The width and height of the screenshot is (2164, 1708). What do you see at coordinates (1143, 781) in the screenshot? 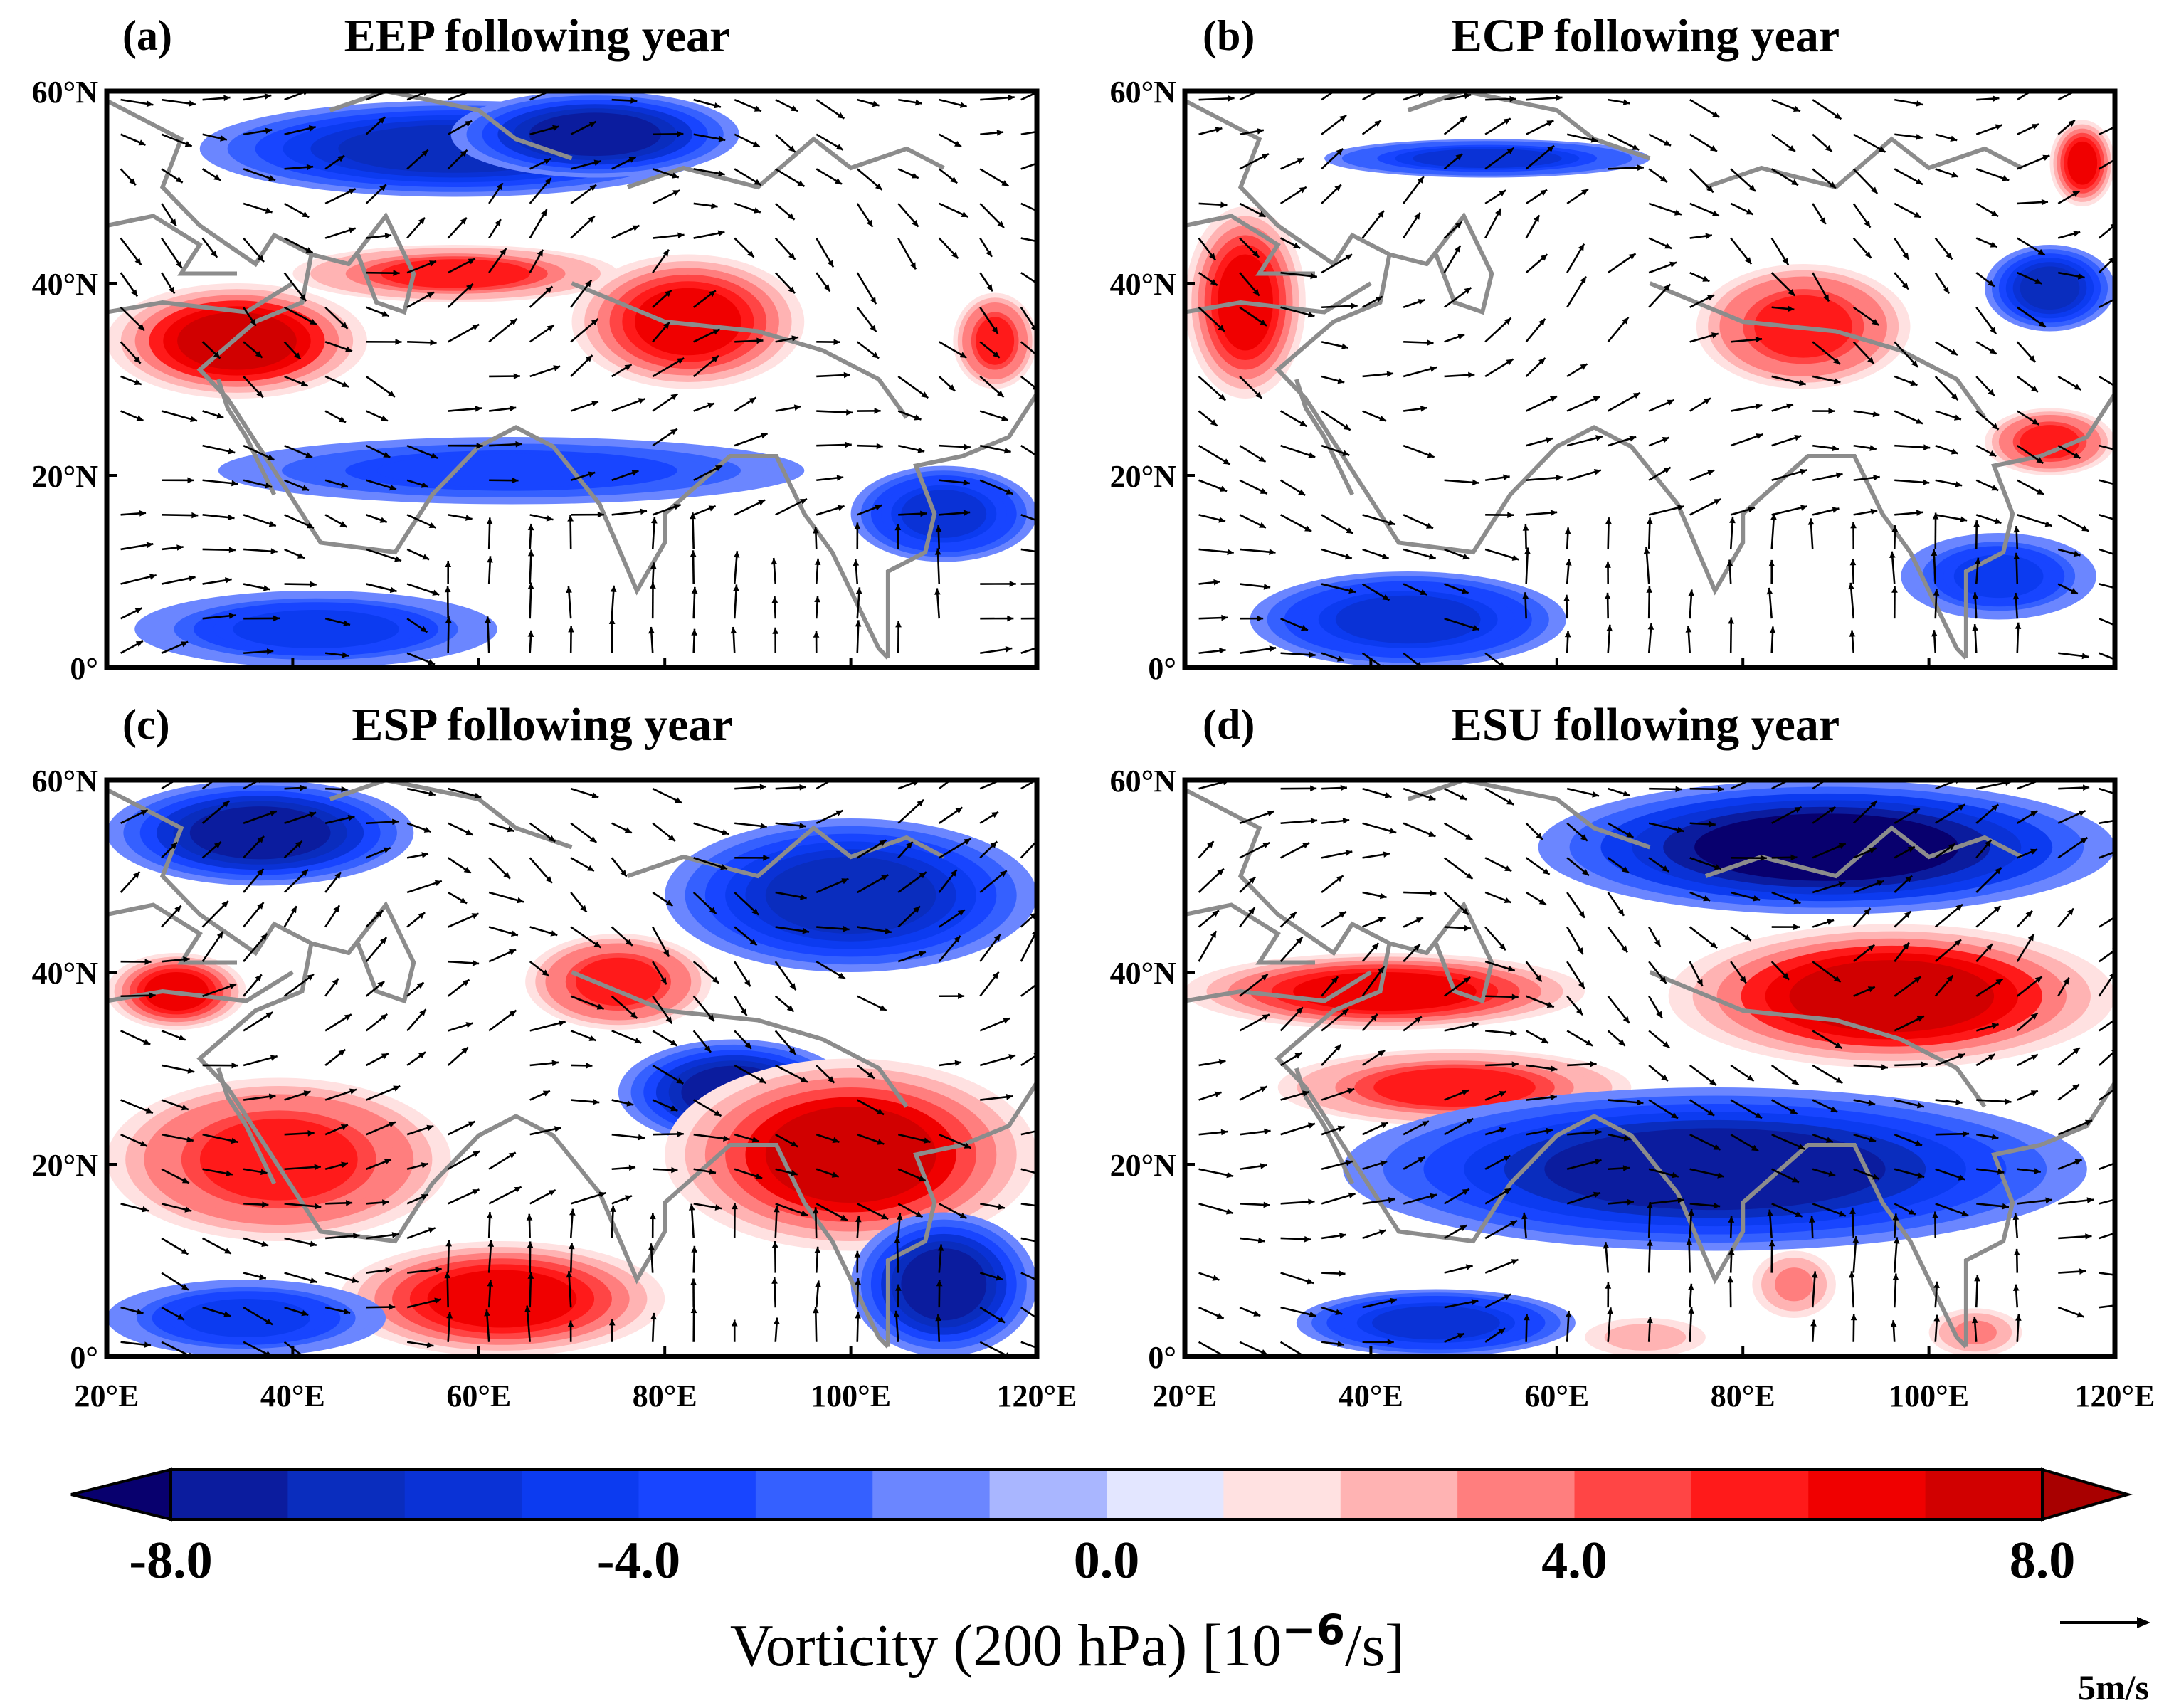
I see `y-tick-label: 60°N` at bounding box center [1143, 781].